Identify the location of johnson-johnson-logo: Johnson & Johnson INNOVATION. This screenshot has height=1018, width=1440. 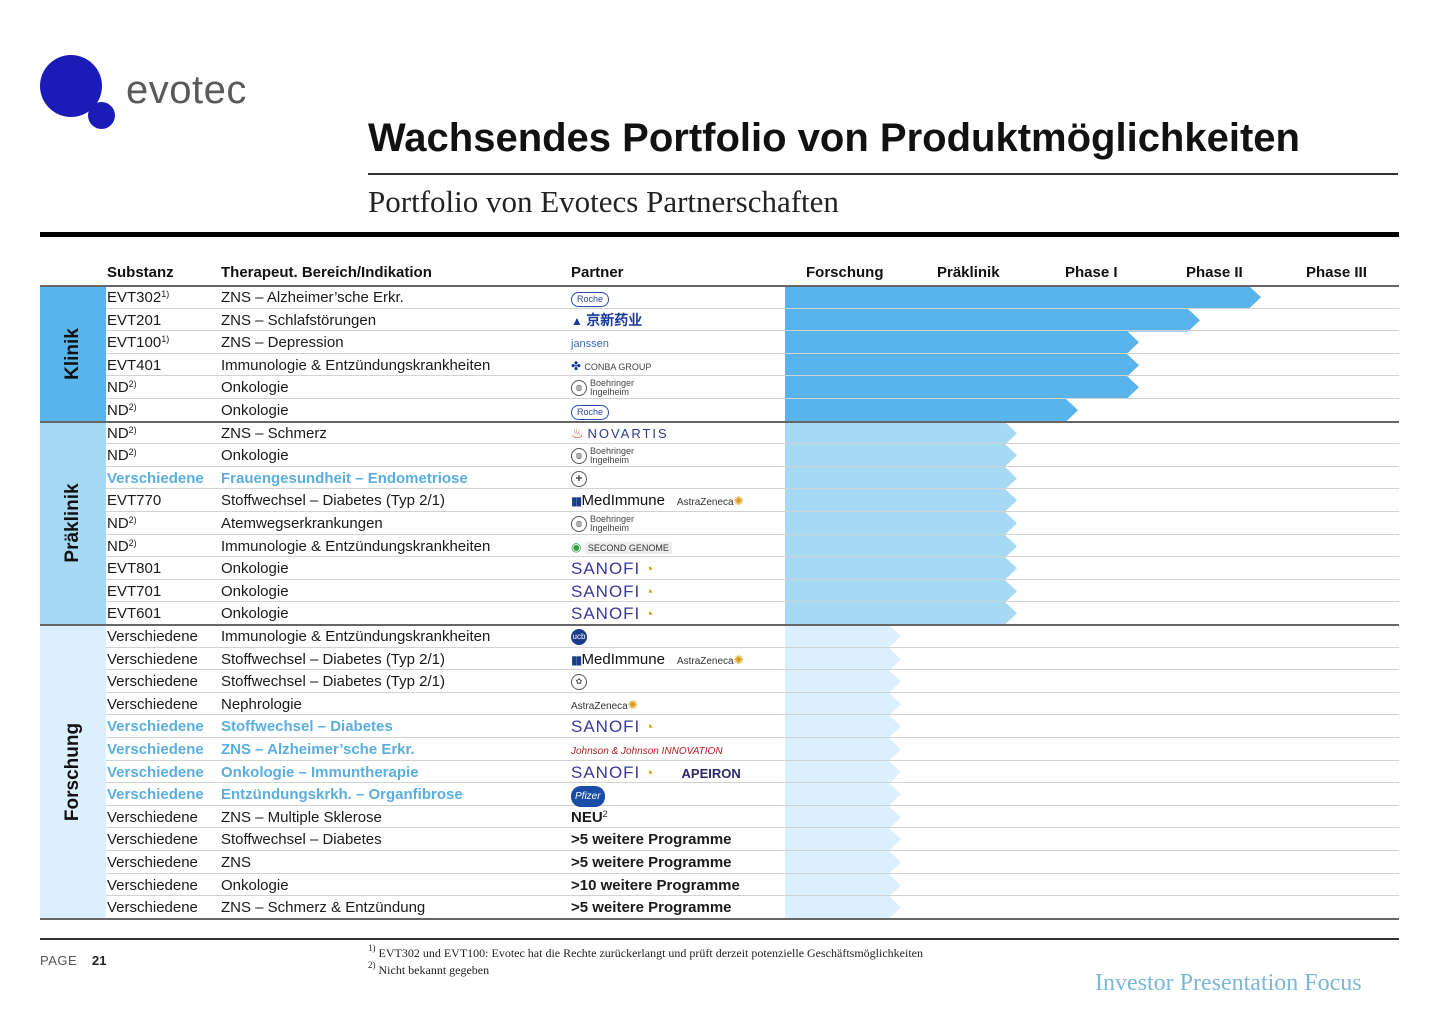
(647, 751).